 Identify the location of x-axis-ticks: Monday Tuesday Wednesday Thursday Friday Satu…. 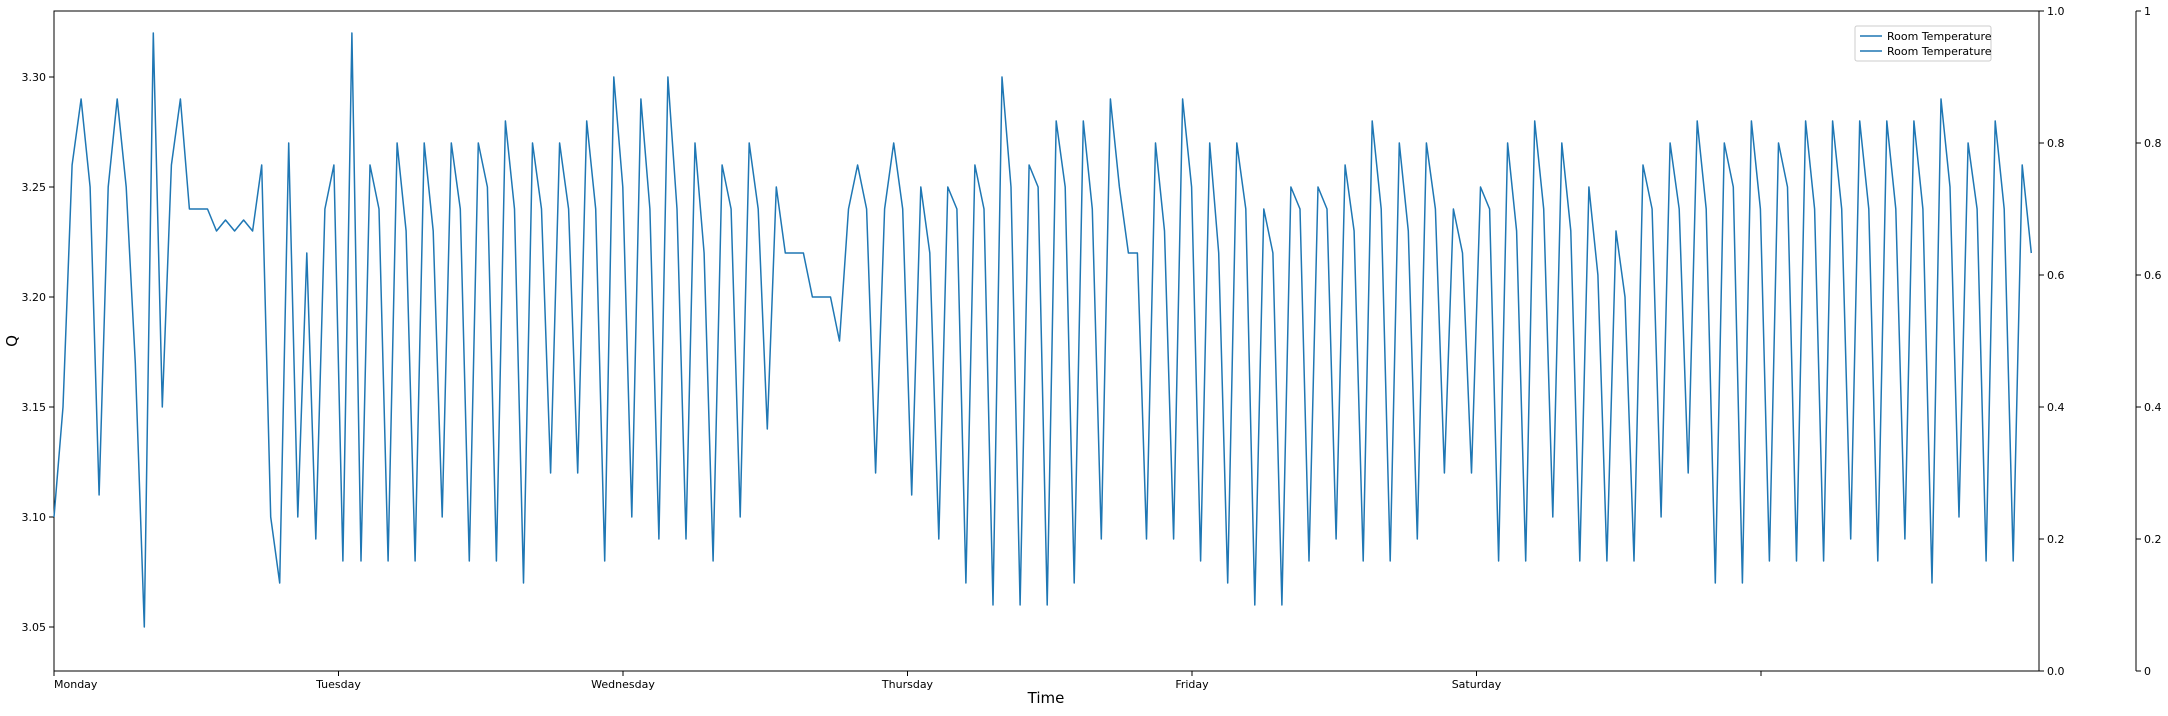
(907, 681).